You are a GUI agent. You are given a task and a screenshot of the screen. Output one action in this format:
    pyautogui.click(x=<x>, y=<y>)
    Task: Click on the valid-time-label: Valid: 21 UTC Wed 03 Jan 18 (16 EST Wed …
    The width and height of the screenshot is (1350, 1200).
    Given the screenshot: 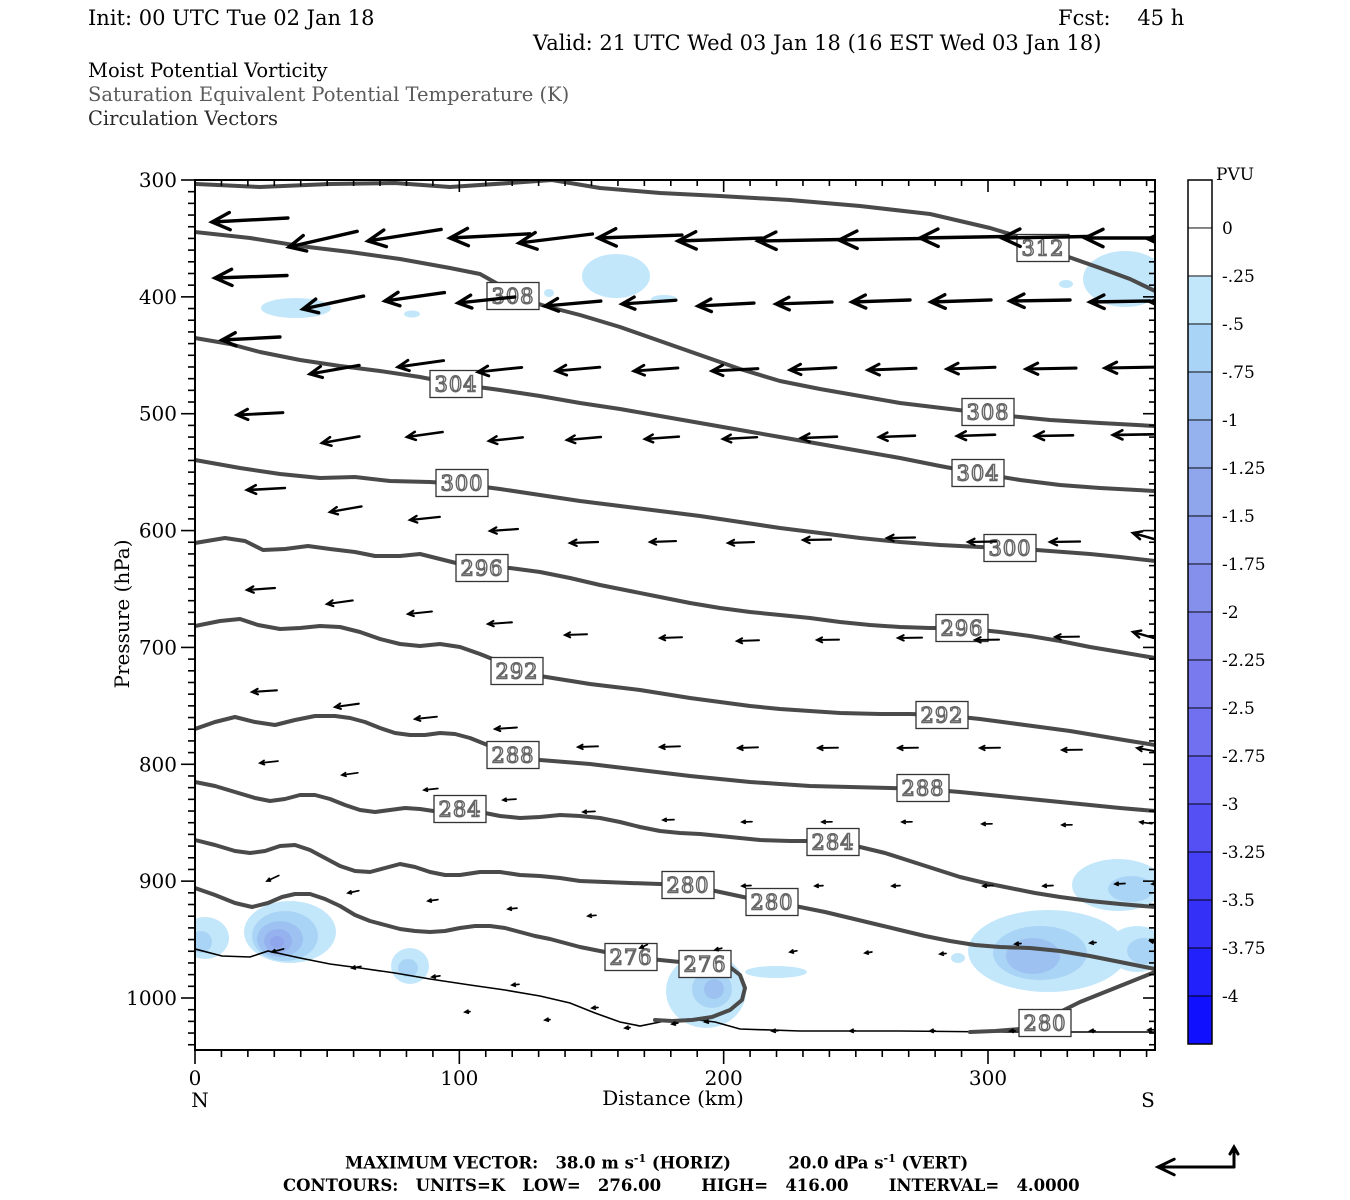 What is the action you would take?
    pyautogui.click(x=817, y=43)
    